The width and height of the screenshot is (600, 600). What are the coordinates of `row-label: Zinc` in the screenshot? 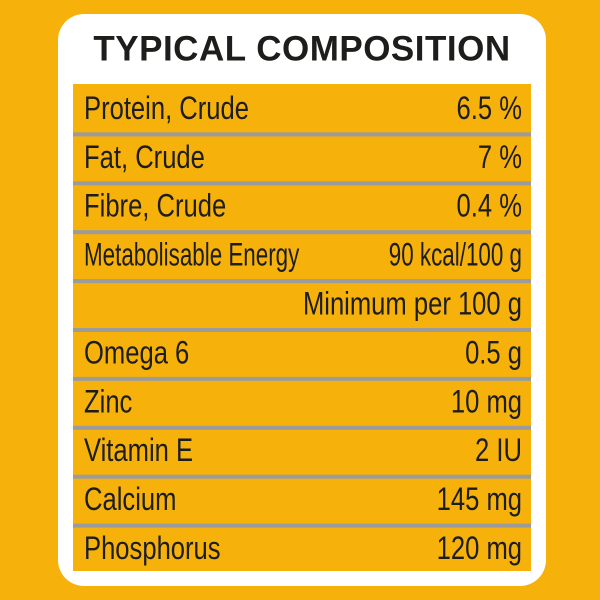 It's located at (108, 402).